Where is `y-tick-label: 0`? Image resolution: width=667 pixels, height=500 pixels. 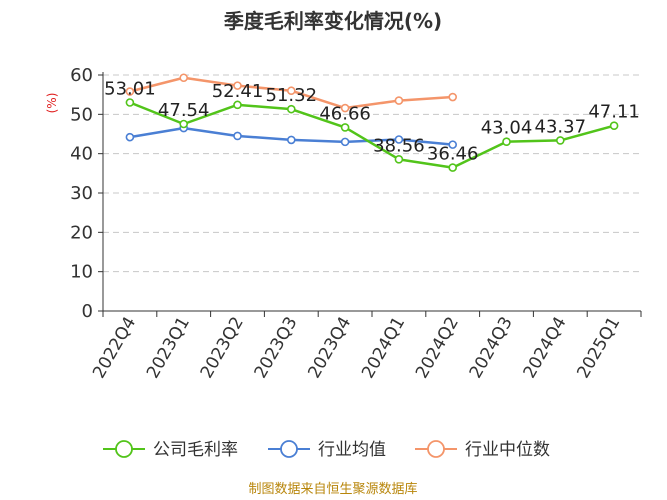 y-tick-label: 0 is located at coordinates (87, 311).